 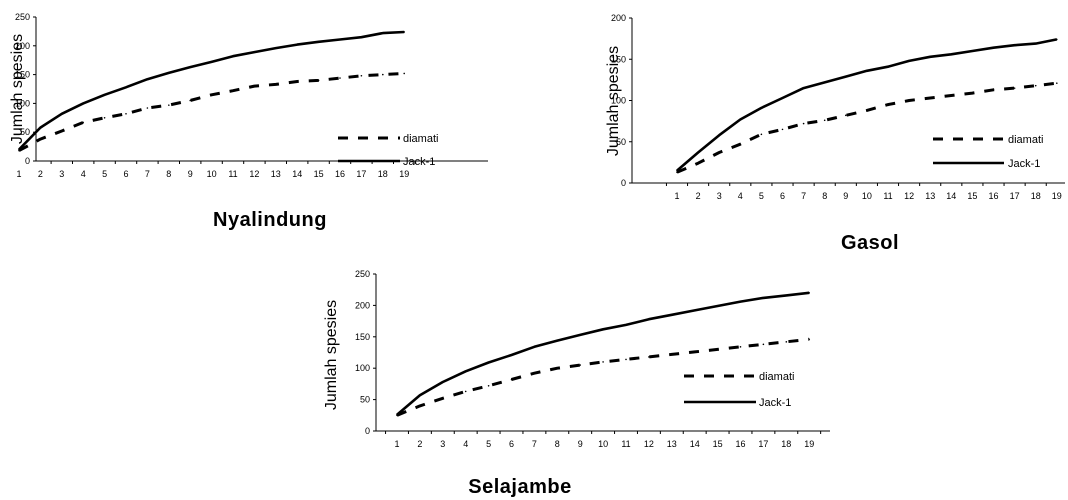 I want to click on x-tick-label: 8, so click(x=557, y=444).